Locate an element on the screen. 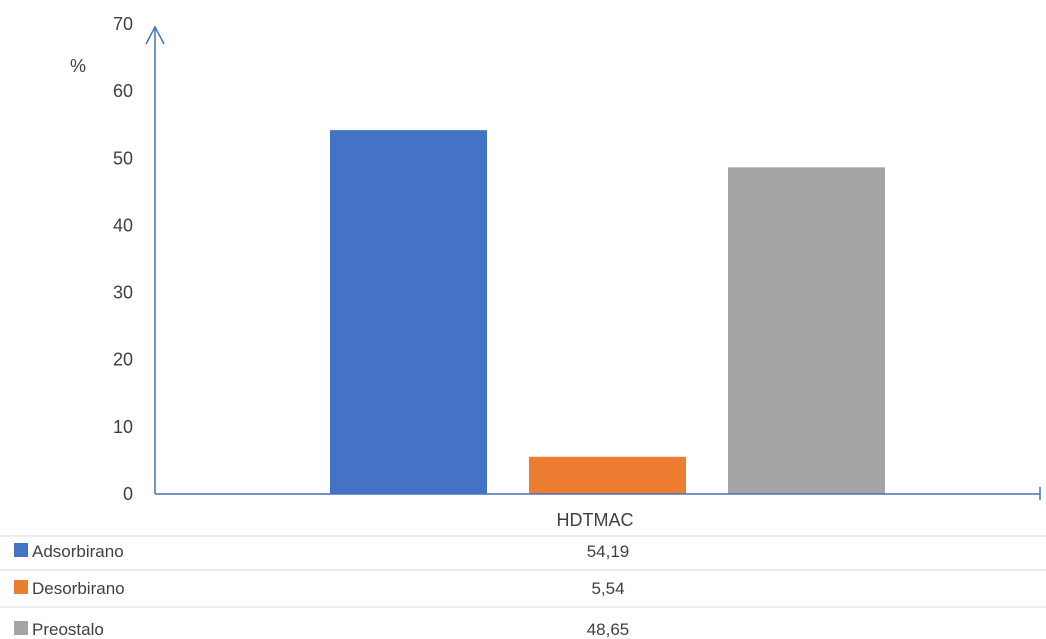 The image size is (1046, 639). y-tick-label: 0 is located at coordinates (128, 494).